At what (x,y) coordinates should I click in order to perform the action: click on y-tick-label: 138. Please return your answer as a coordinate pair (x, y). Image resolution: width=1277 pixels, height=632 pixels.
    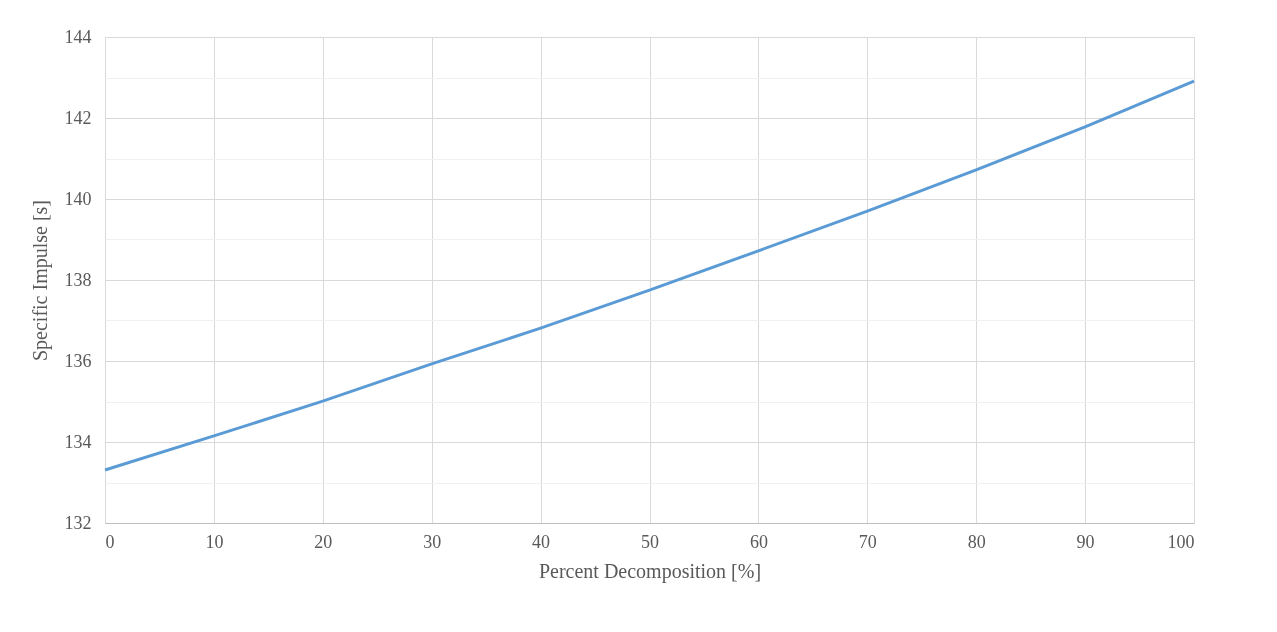
    Looking at the image, I should click on (78, 279).